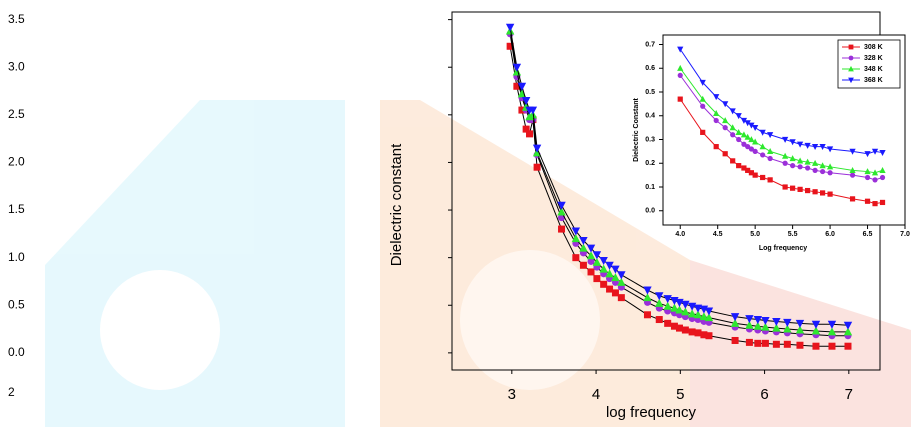 The image size is (911, 427). I want to click on x-tick-label: 3, so click(512, 394).